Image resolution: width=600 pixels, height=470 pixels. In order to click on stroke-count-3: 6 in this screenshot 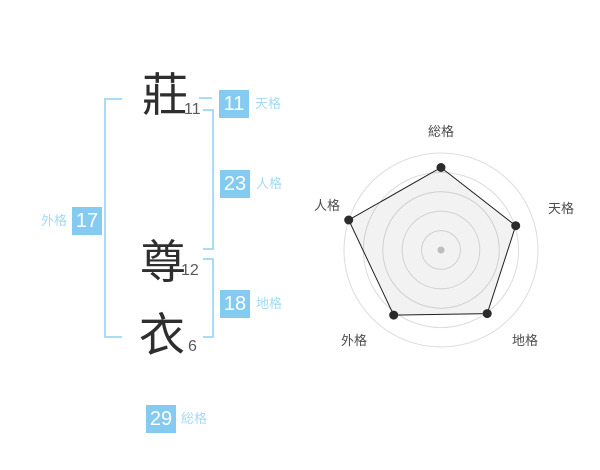, I will do `click(192, 346)`.